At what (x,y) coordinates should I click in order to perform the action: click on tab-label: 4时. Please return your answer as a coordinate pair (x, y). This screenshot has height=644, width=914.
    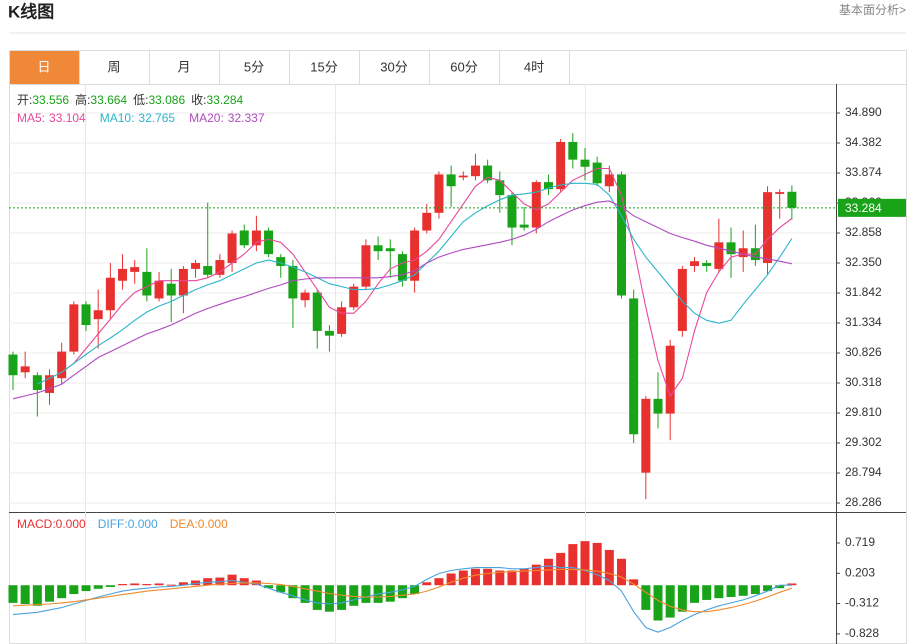
    Looking at the image, I should click on (534, 66).